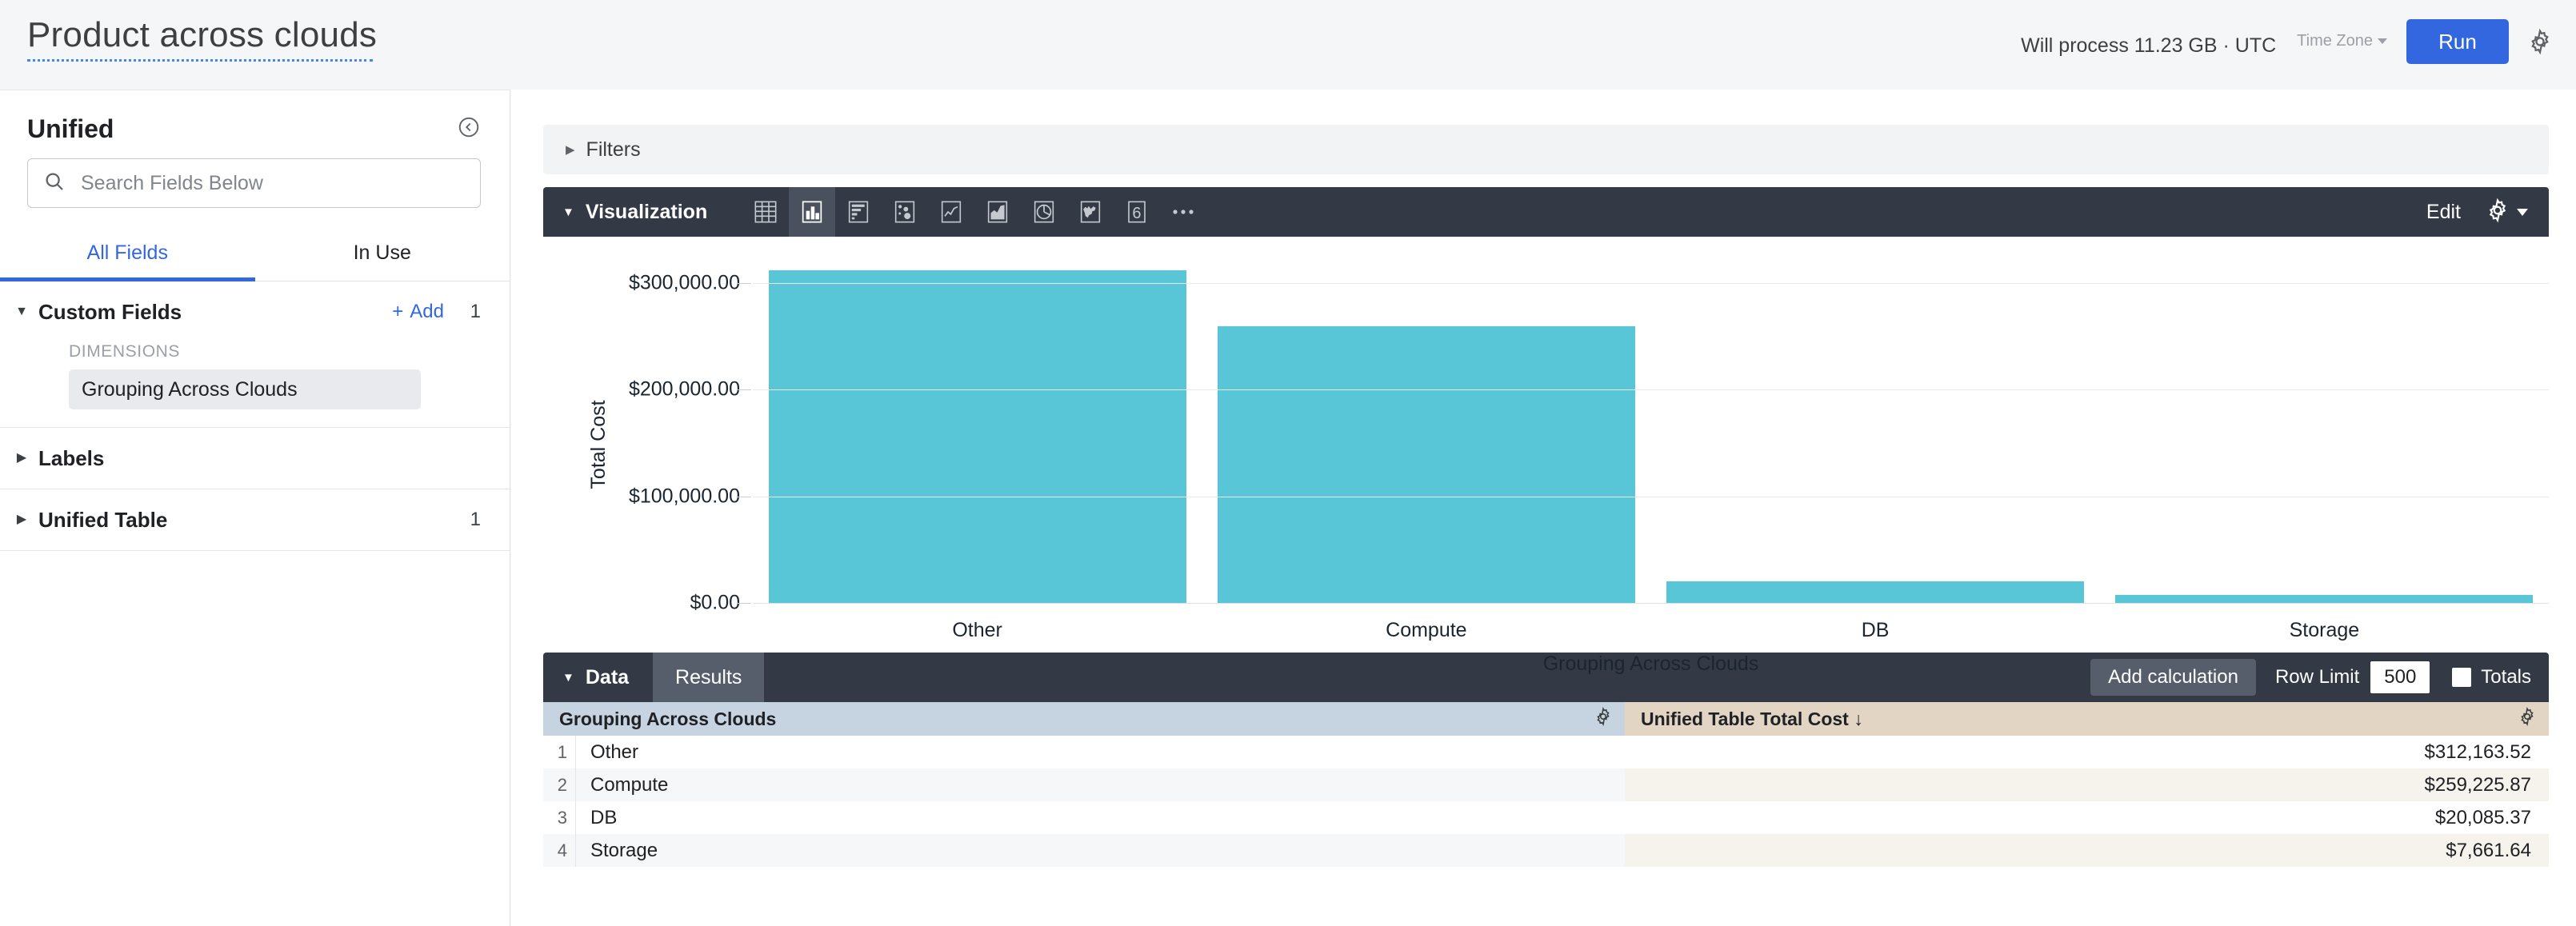 The image size is (2576, 926). What do you see at coordinates (607, 677) in the screenshot?
I see `data-label: Data` at bounding box center [607, 677].